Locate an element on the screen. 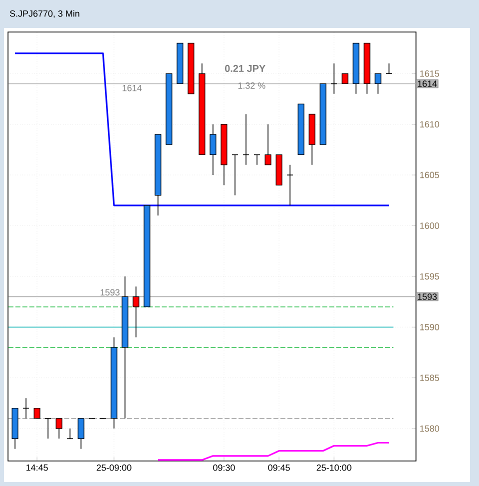  x-tick-label: 25-10:00 is located at coordinates (334, 467).